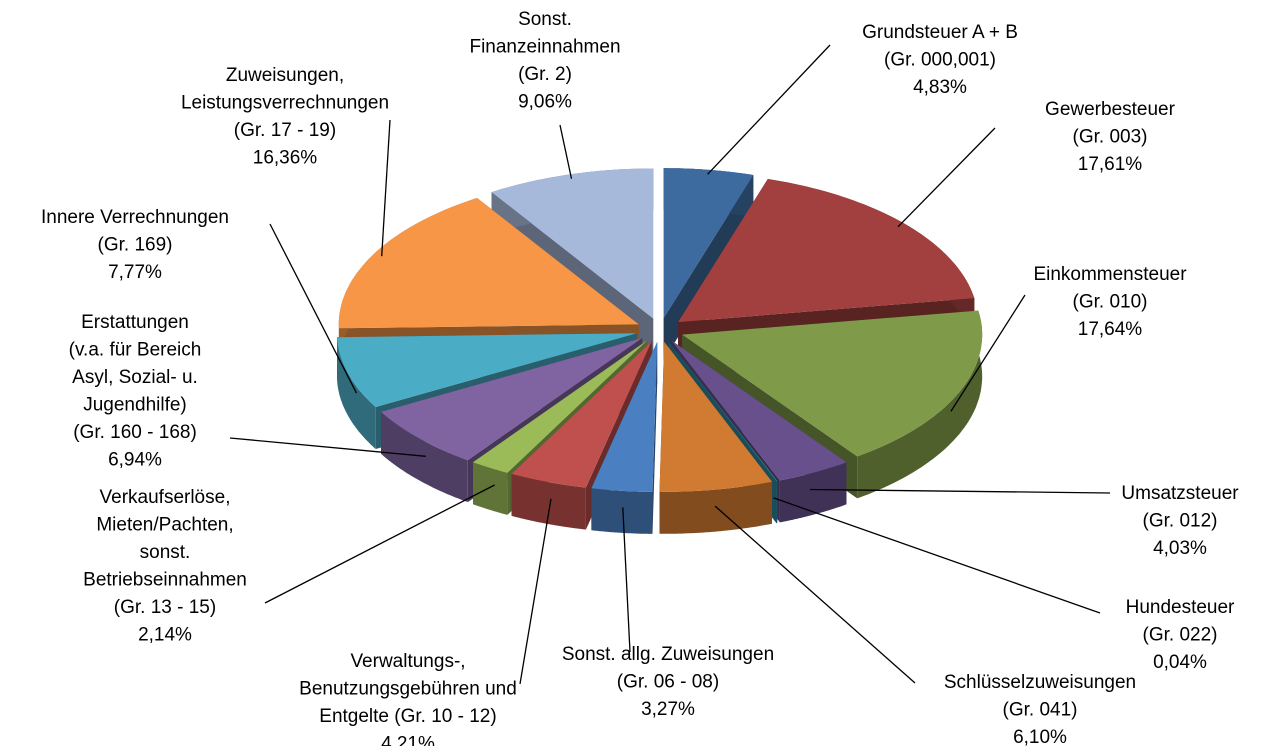  Describe the element at coordinates (408, 689) in the screenshot. I see `slice-label: Benutzungsgebühren und` at that location.